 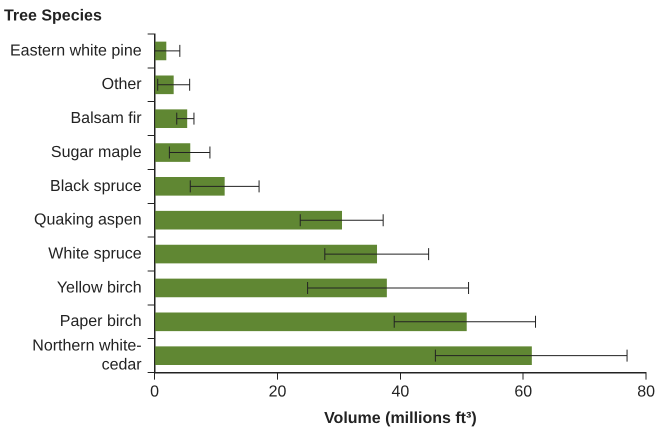 What do you see at coordinates (155, 392) in the screenshot?
I see `x-tick-label: 0` at bounding box center [155, 392].